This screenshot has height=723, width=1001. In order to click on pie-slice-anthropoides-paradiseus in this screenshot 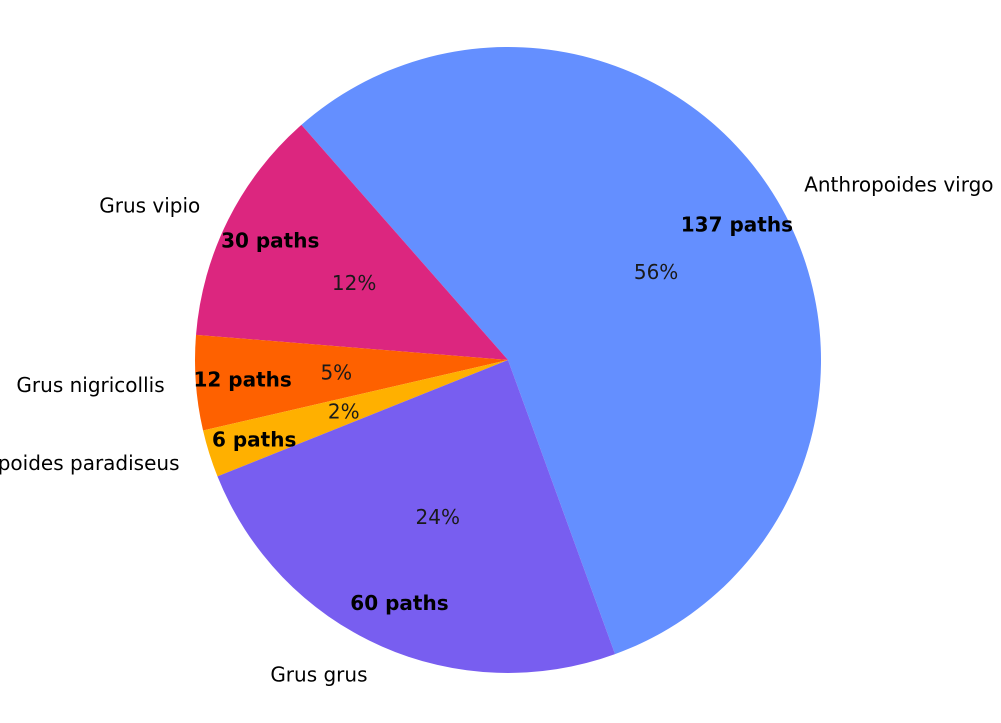, I will do `click(355, 418)`.